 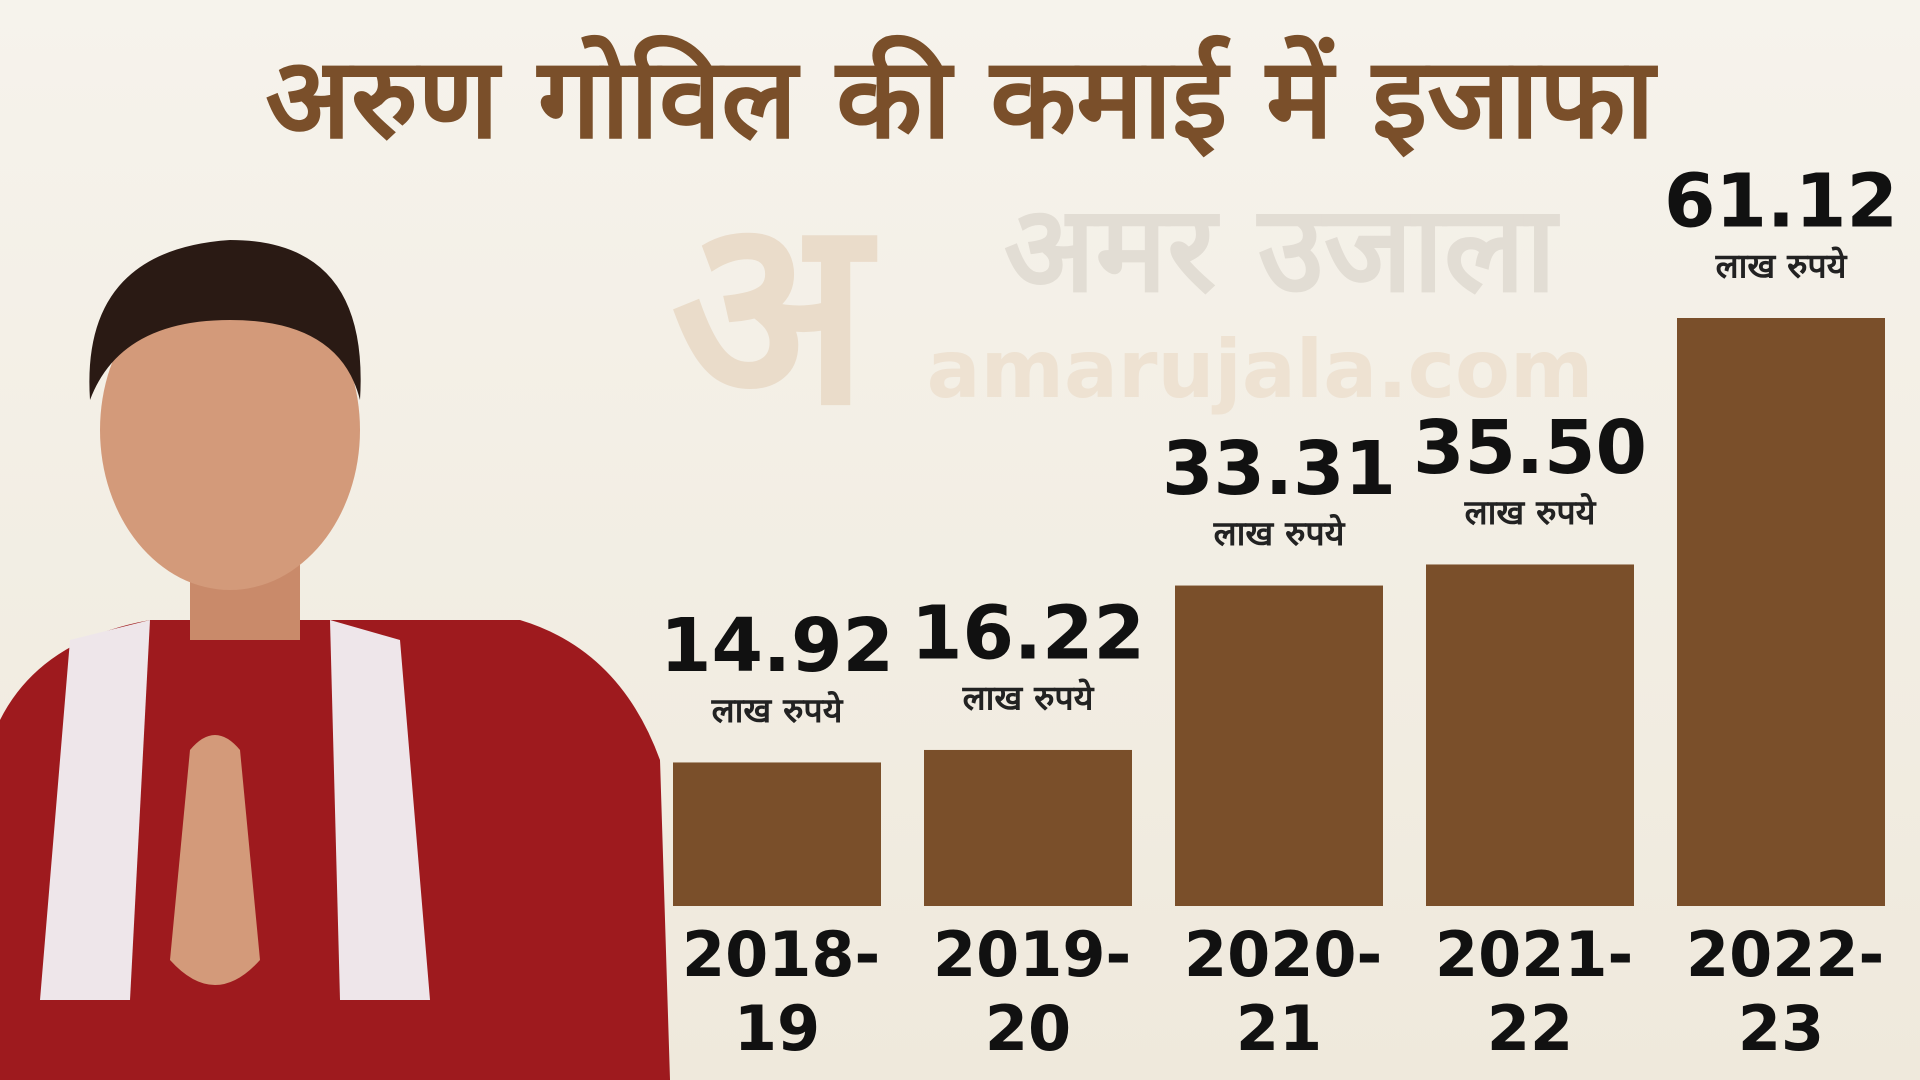 What do you see at coordinates (1781, 202) in the screenshot?
I see `value-label: 61.12` at bounding box center [1781, 202].